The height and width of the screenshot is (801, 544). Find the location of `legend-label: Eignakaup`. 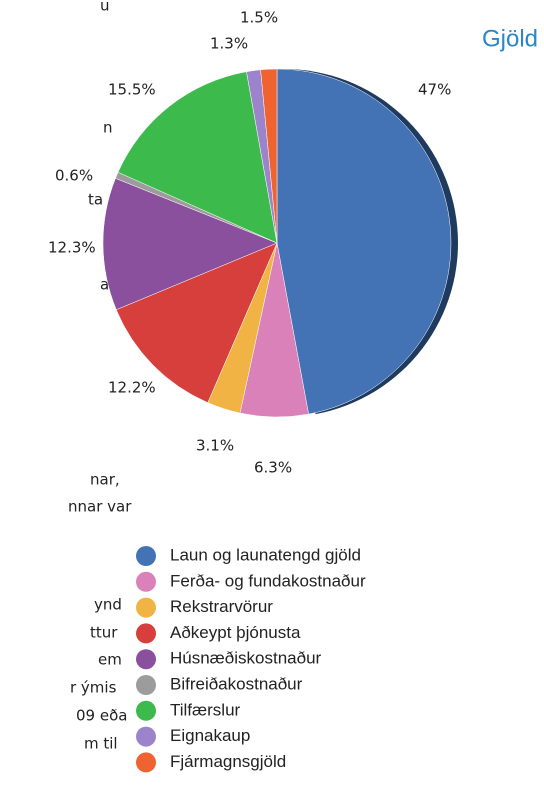

legend-label: Eignakaup is located at coordinates (210, 735).